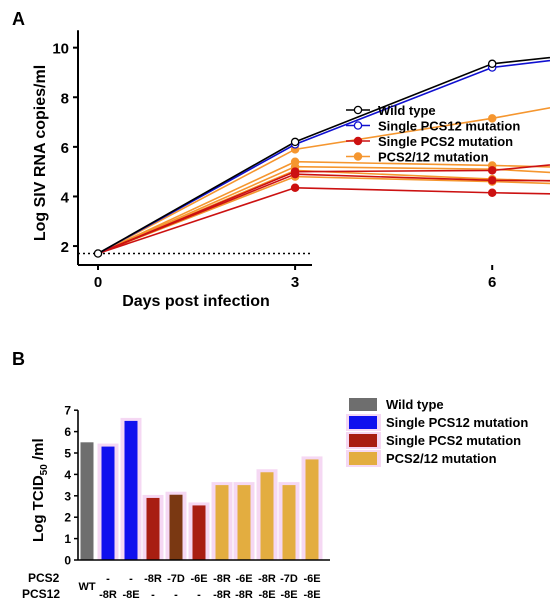 The width and height of the screenshot is (550, 605). I want to click on panel-a-x-tick-label: 3, so click(295, 282).